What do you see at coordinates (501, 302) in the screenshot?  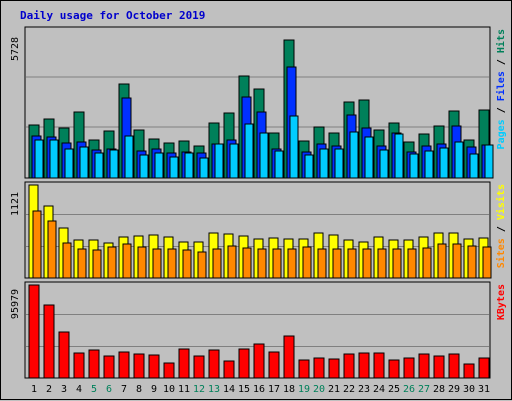 I see `legend-kbytes: KBytes` at bounding box center [501, 302].